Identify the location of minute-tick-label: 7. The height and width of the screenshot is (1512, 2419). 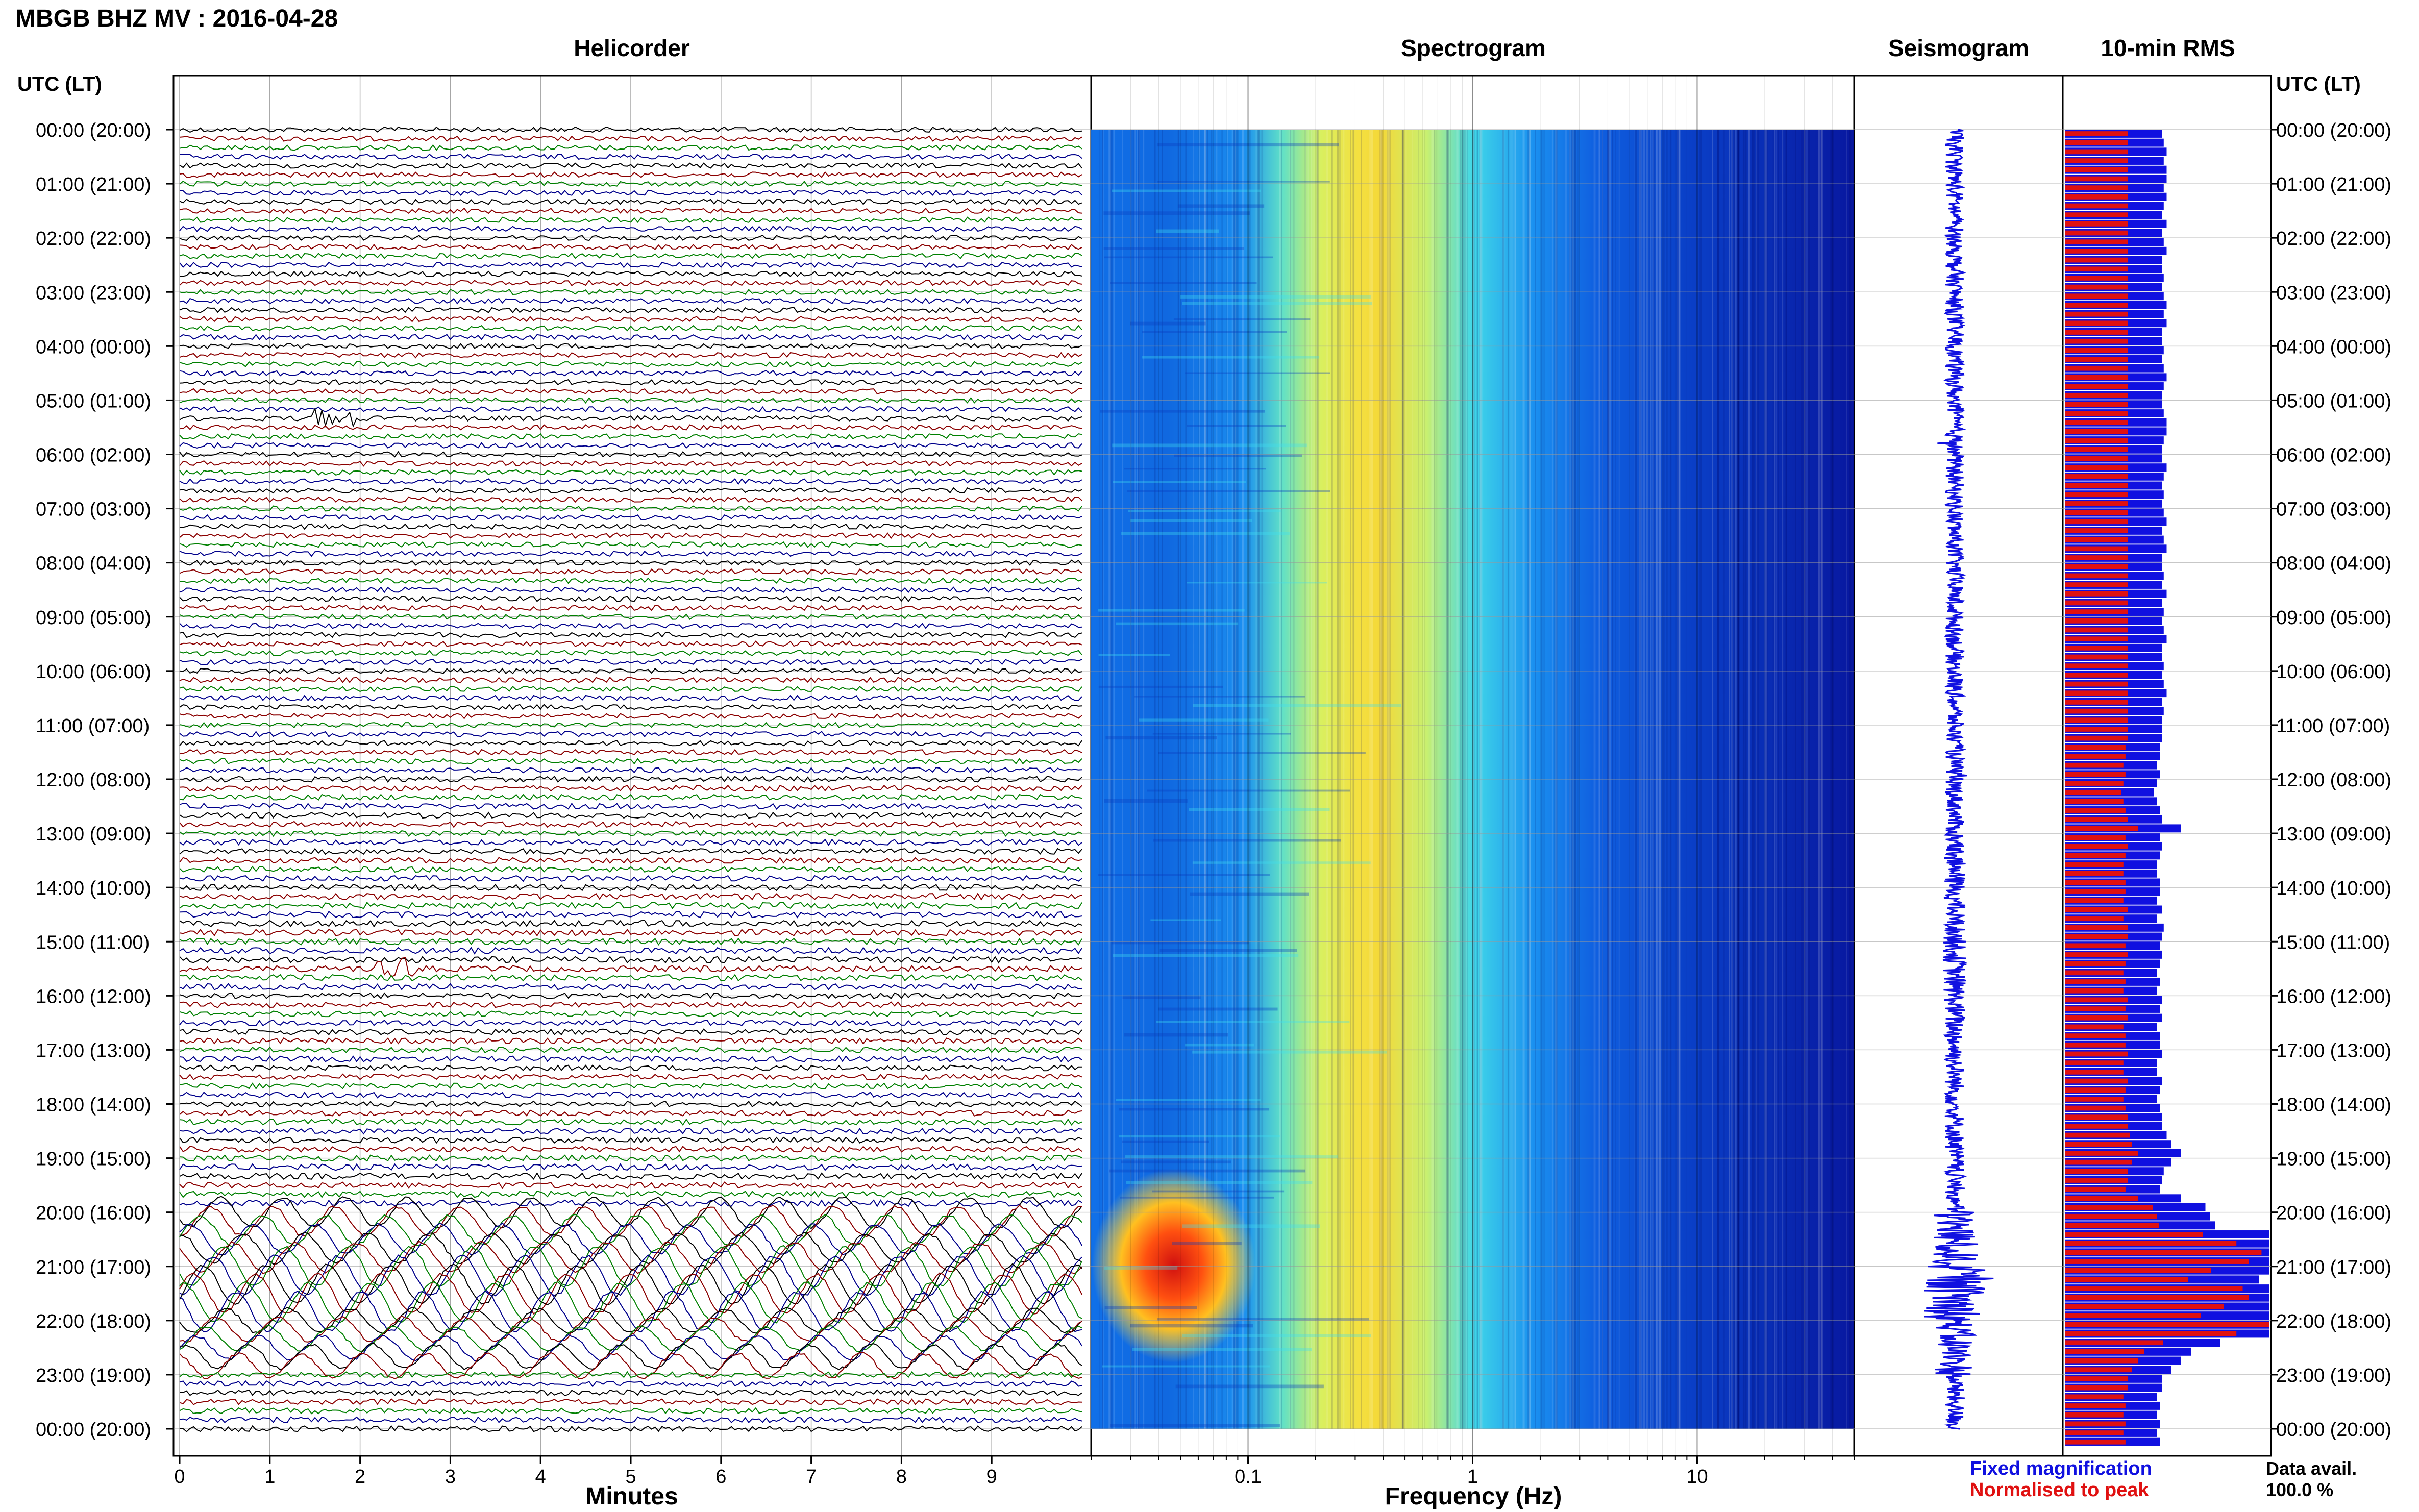
(811, 1477).